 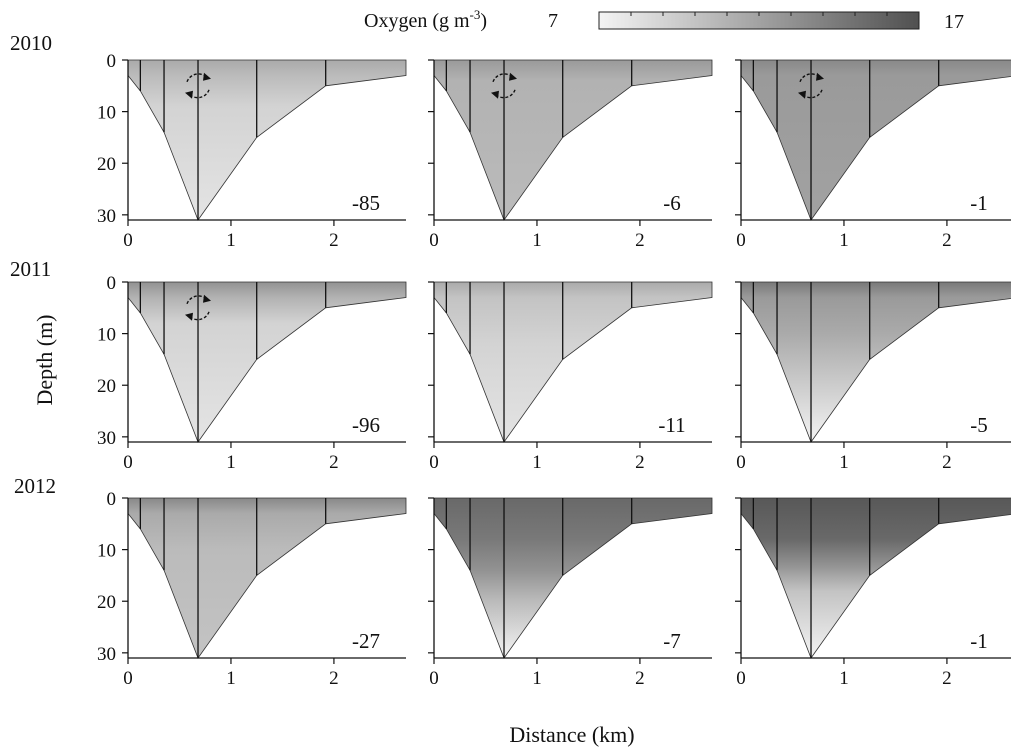 What do you see at coordinates (672, 203) in the screenshot?
I see `panel-annotation: -6` at bounding box center [672, 203].